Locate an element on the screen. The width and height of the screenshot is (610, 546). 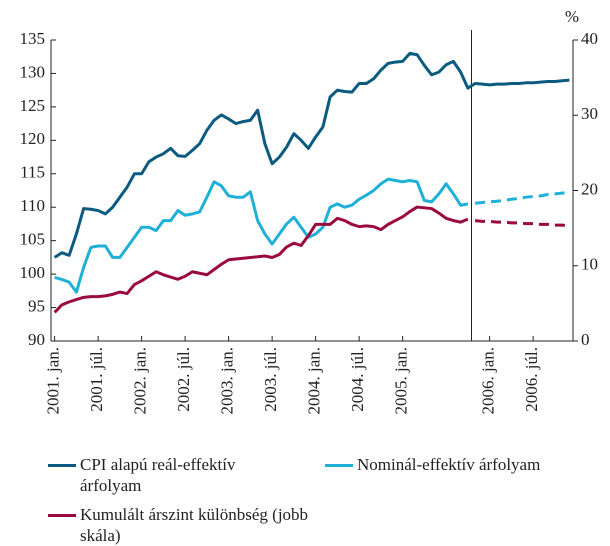
legend-label: Nominál-effektív árfolyam is located at coordinates (449, 464).